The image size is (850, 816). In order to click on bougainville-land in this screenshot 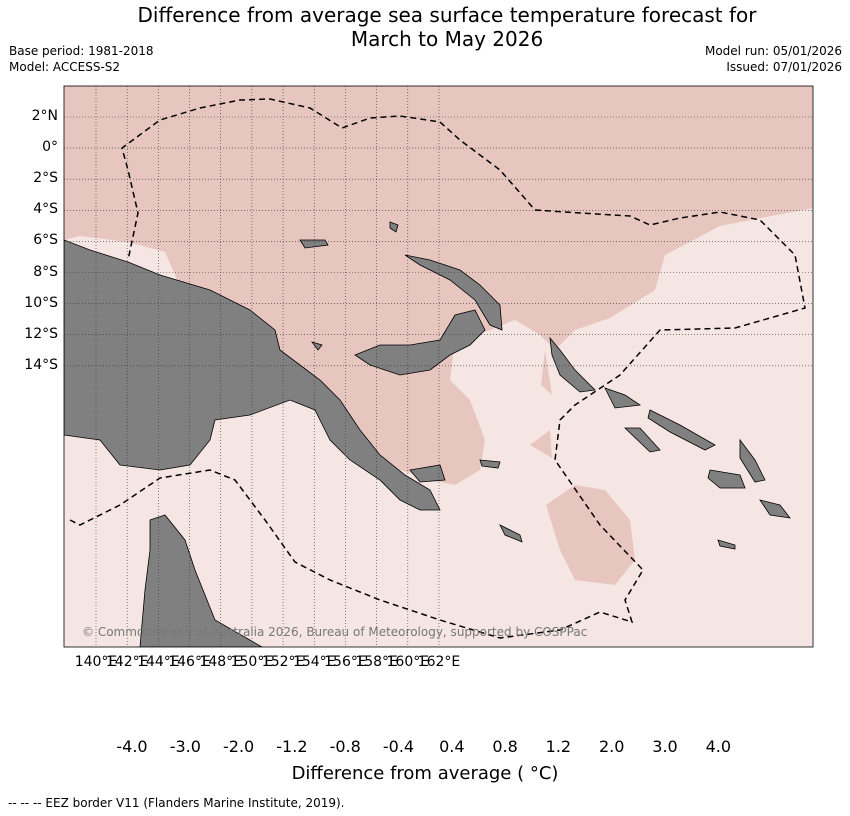, I will do `click(572, 364)`.